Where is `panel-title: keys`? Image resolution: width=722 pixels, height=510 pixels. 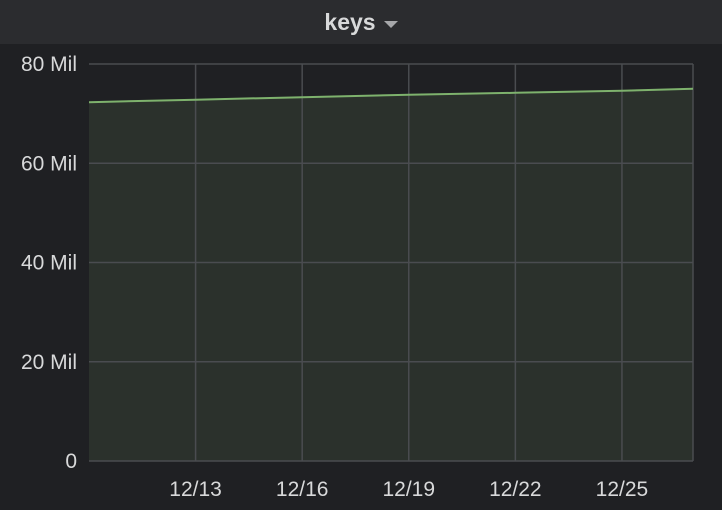 panel-title: keys is located at coordinates (350, 21).